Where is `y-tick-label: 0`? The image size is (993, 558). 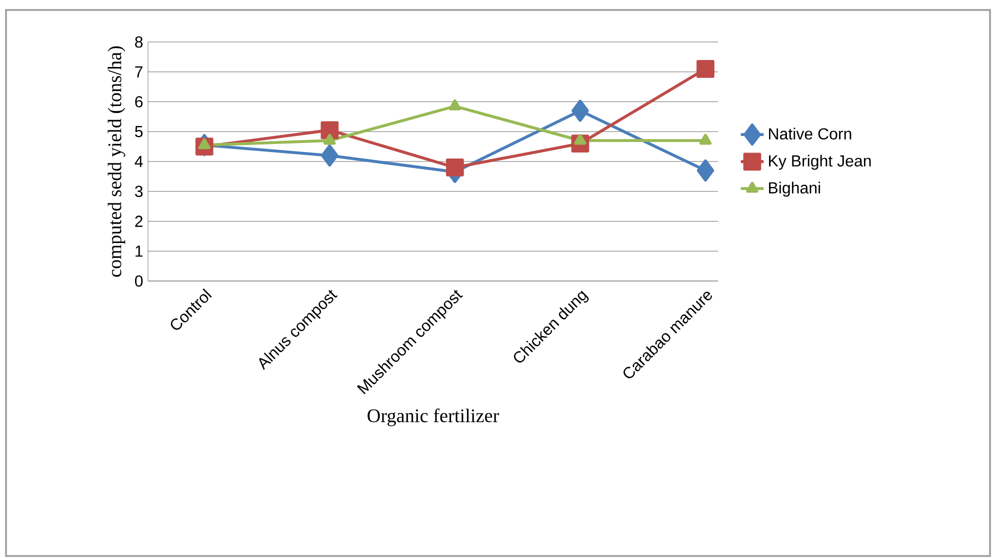
y-tick-label: 0 is located at coordinates (139, 281).